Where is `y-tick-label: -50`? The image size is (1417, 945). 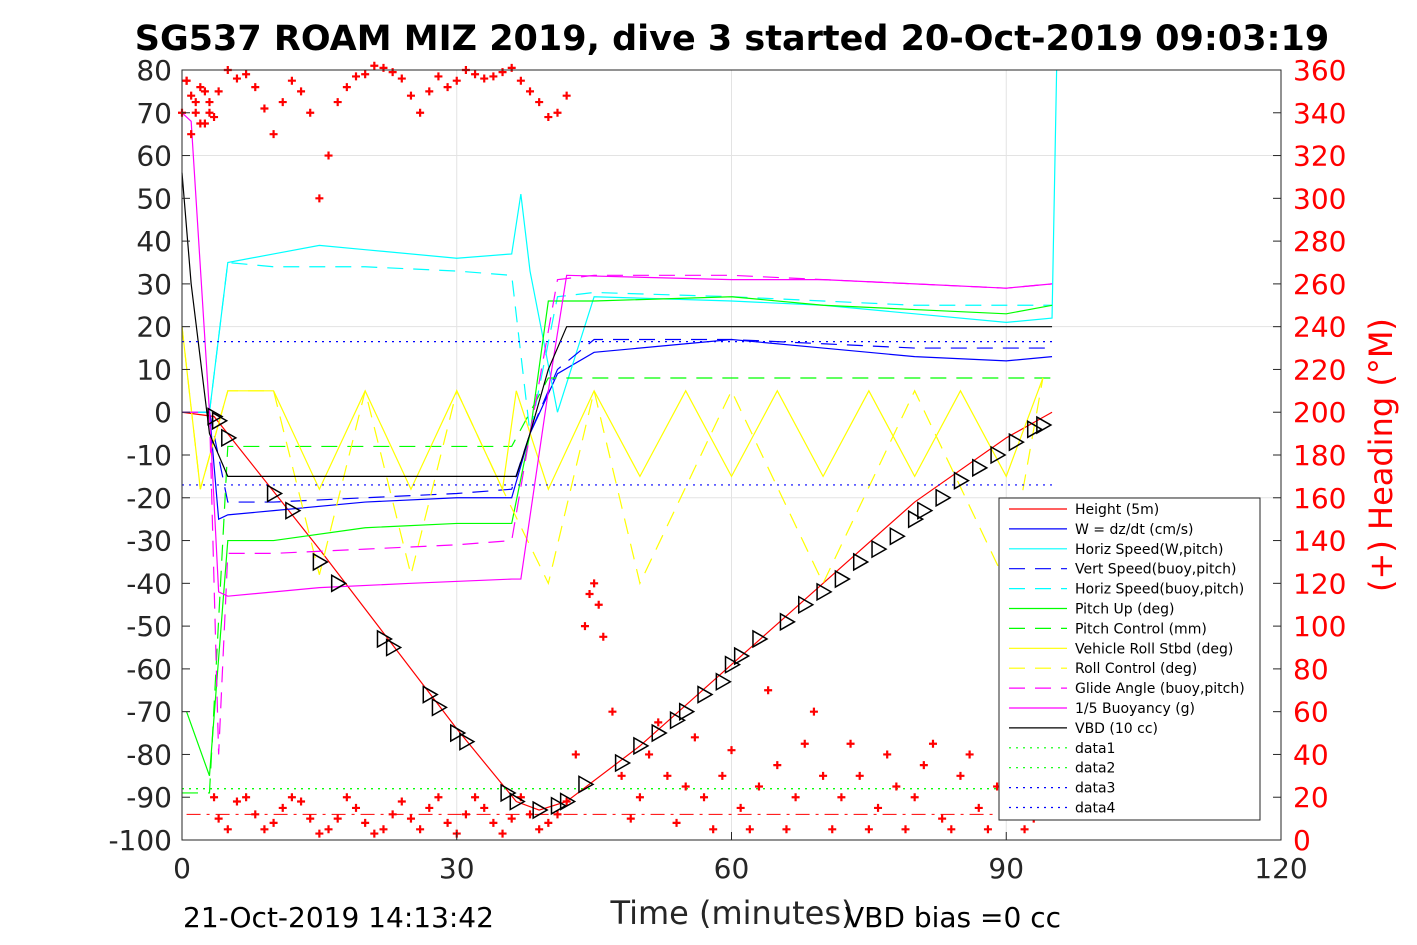 y-tick-label: -50 is located at coordinates (149, 626).